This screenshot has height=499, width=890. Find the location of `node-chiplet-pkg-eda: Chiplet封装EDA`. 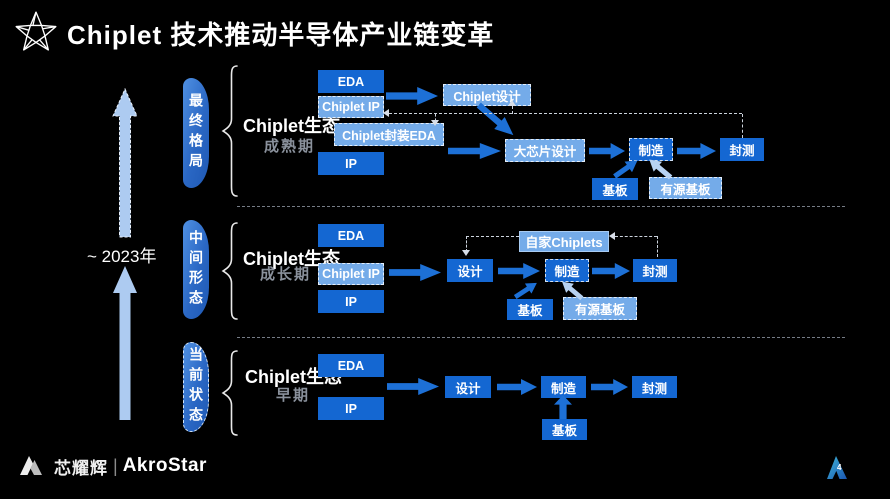

node-chiplet-pkg-eda: Chiplet封装EDA is located at coordinates (389, 134).